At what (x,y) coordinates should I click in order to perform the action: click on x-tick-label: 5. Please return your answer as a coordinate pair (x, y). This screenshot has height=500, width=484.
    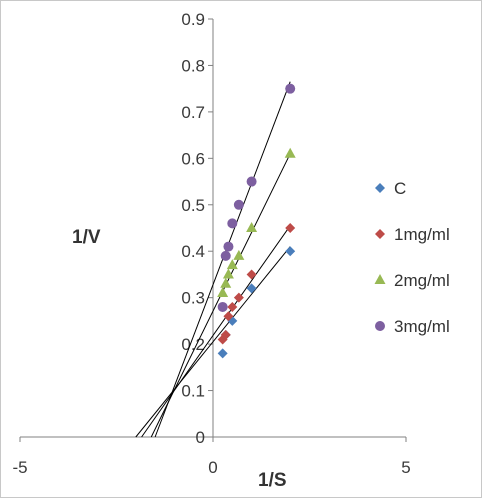
    Looking at the image, I should click on (405, 467).